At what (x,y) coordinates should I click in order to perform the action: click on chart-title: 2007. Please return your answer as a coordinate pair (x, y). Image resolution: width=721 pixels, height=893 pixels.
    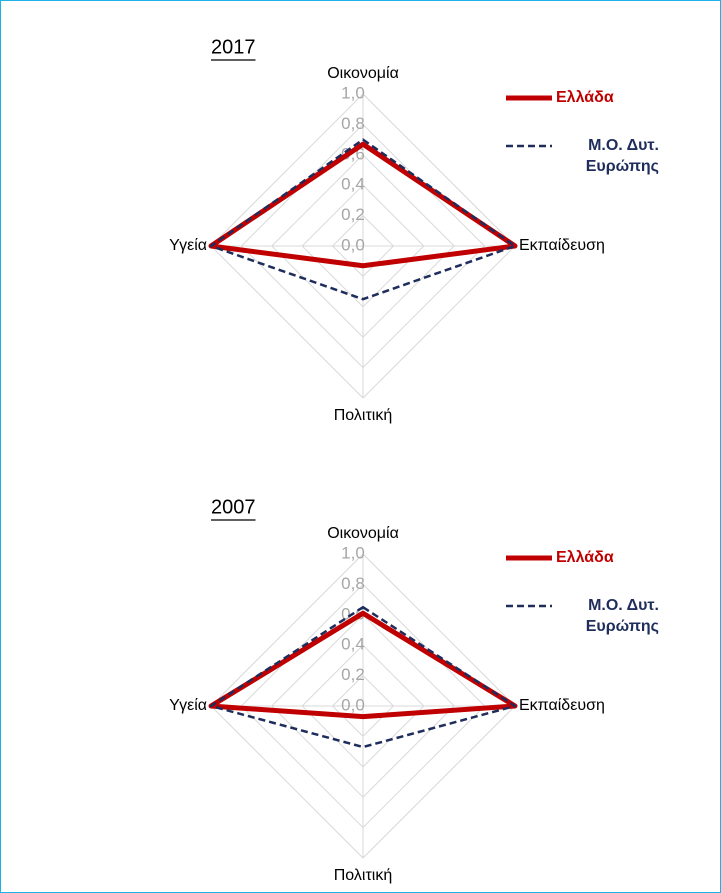
    Looking at the image, I should click on (233, 507).